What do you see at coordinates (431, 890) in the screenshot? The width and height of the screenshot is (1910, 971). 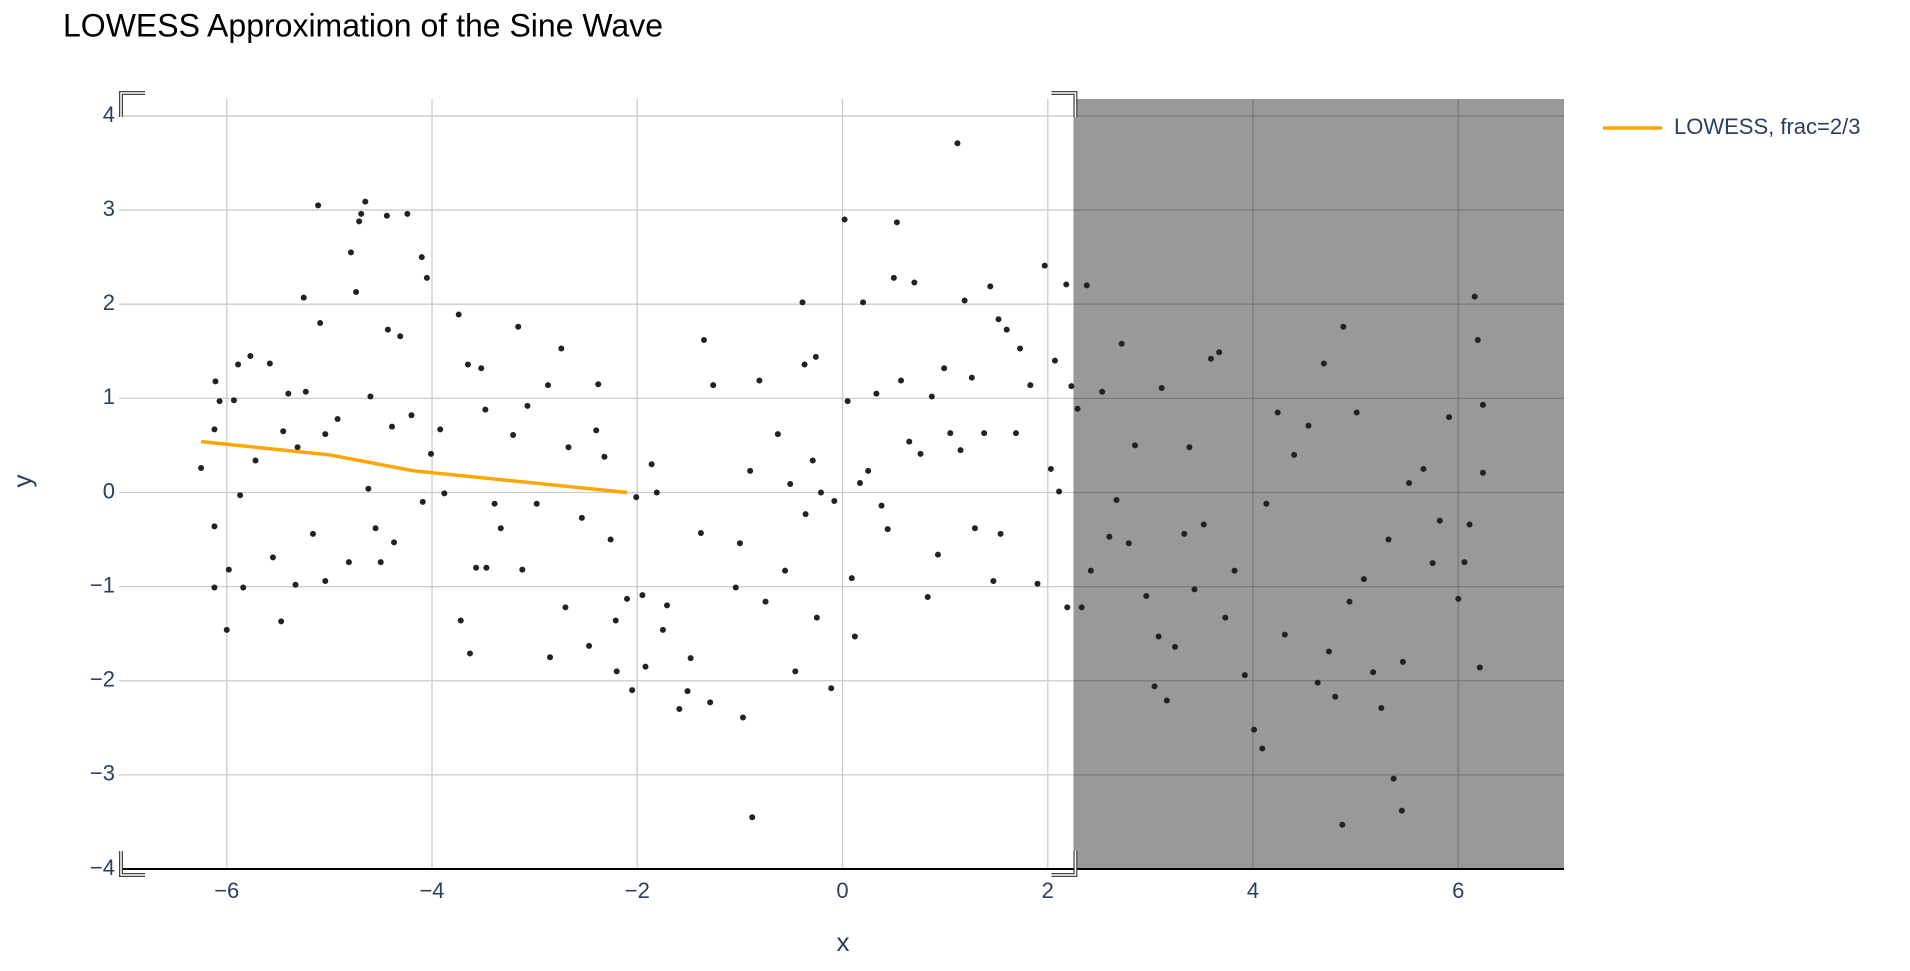 I see `x-tick-label: −4` at bounding box center [431, 890].